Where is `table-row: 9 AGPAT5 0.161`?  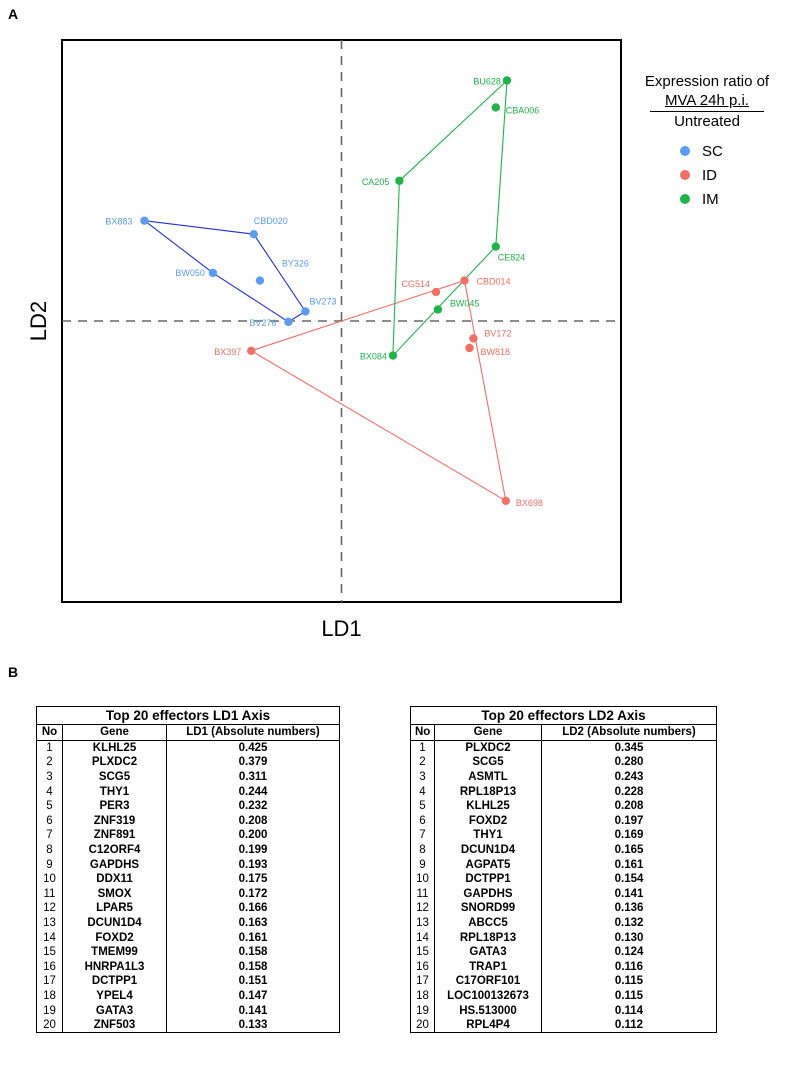
table-row: 9 AGPAT5 0.161 is located at coordinates (563, 864).